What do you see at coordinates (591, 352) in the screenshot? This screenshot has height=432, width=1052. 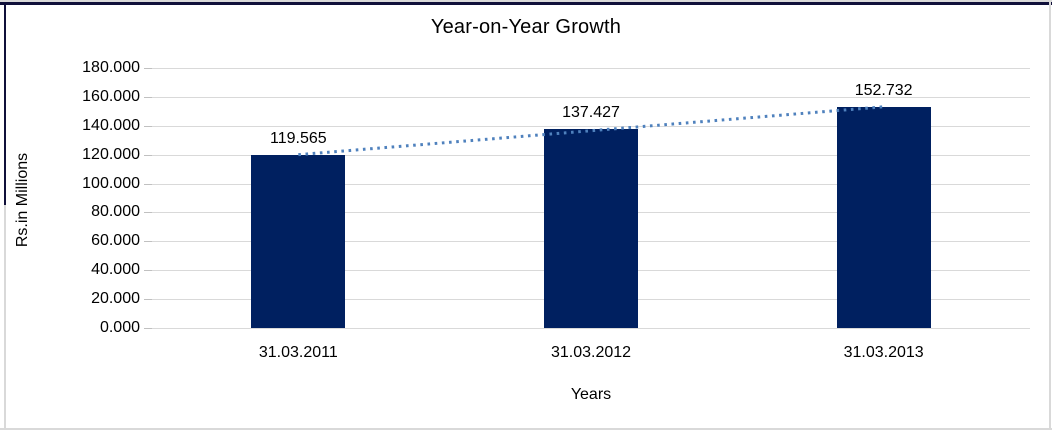 I see `x-tick-label: 31.03.2012` at bounding box center [591, 352].